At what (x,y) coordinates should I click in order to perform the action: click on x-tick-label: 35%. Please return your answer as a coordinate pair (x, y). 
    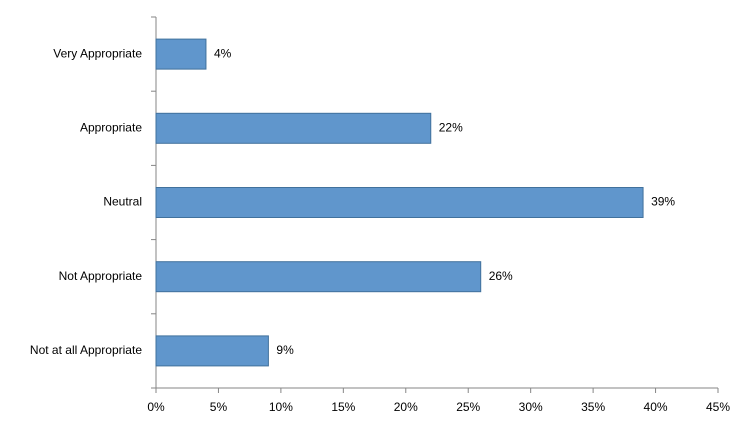
    Looking at the image, I should click on (593, 407).